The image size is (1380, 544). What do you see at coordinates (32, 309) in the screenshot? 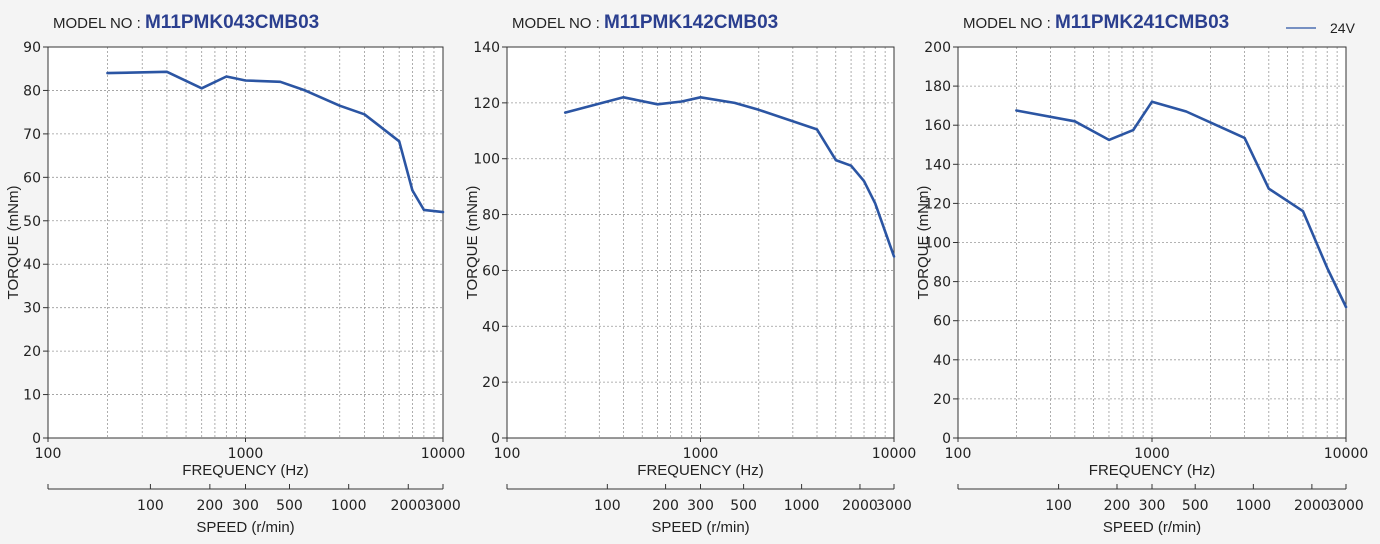
I see `y-tick-label: 30` at bounding box center [32, 309].